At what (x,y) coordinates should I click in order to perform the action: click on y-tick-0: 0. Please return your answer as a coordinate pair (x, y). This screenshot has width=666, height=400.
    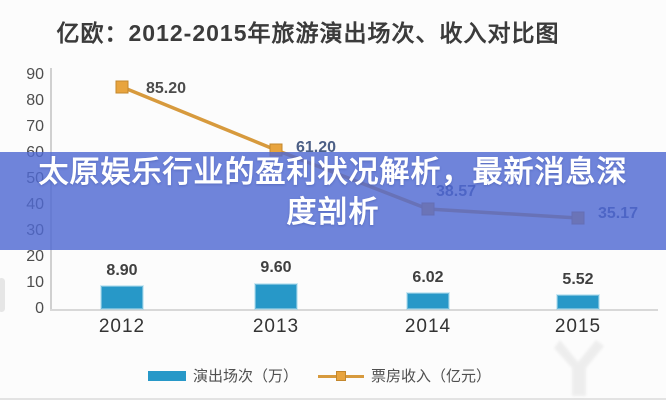
    Looking at the image, I should click on (39, 308).